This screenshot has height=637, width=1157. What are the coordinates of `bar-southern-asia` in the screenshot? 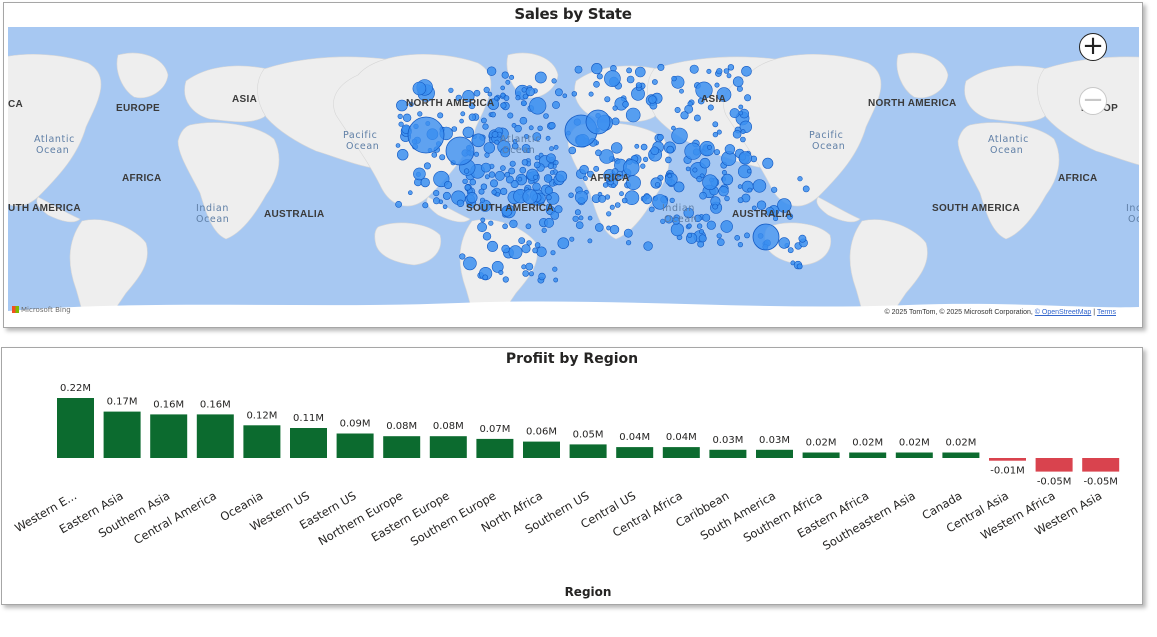 It's located at (169, 436).